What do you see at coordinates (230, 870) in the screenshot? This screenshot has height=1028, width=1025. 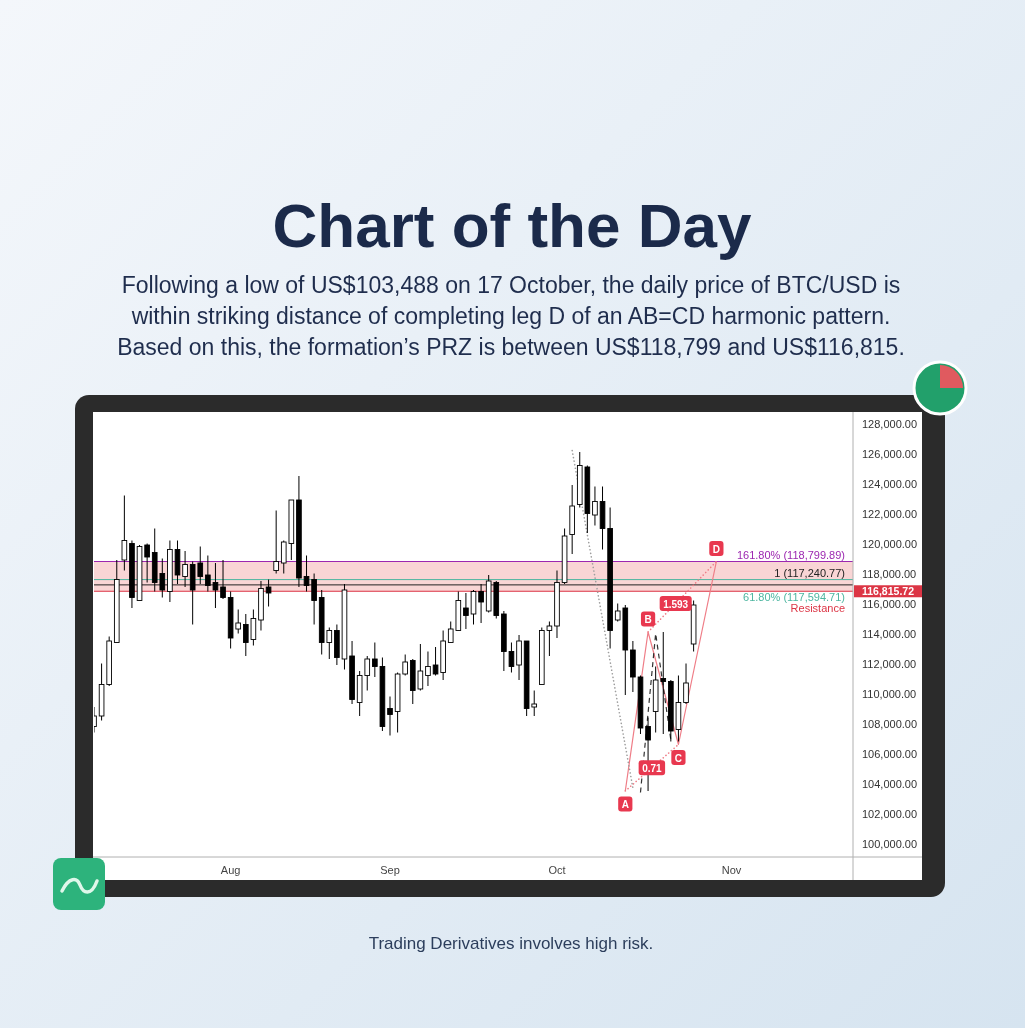 I see `x-tick-label: Aug` at bounding box center [230, 870].